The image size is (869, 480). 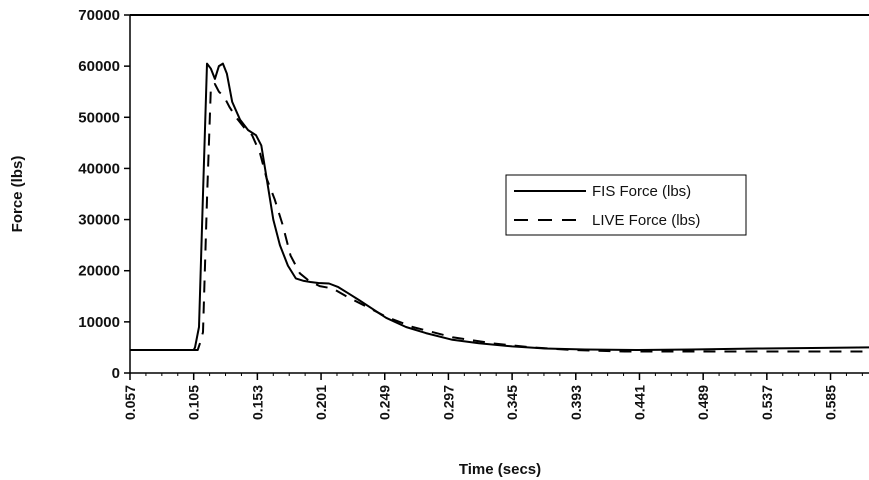 I want to click on y-tick-label: 10000, so click(x=99, y=322).